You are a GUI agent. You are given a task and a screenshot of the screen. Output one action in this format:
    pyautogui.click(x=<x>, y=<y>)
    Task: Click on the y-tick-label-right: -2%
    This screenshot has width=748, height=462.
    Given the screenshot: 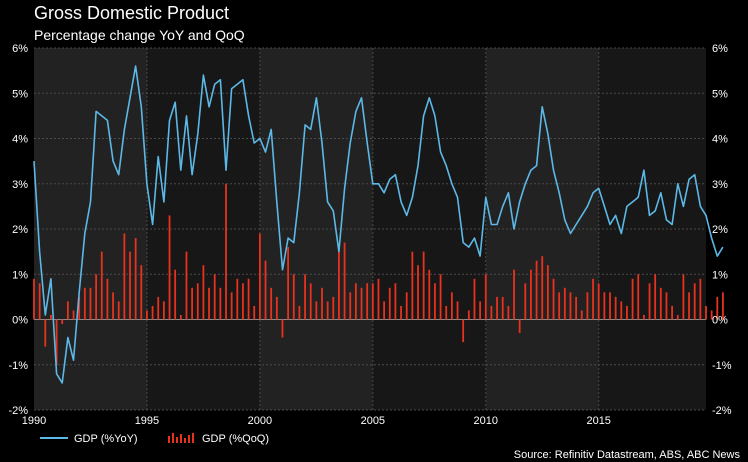 What is the action you would take?
    pyautogui.click(x=722, y=411)
    